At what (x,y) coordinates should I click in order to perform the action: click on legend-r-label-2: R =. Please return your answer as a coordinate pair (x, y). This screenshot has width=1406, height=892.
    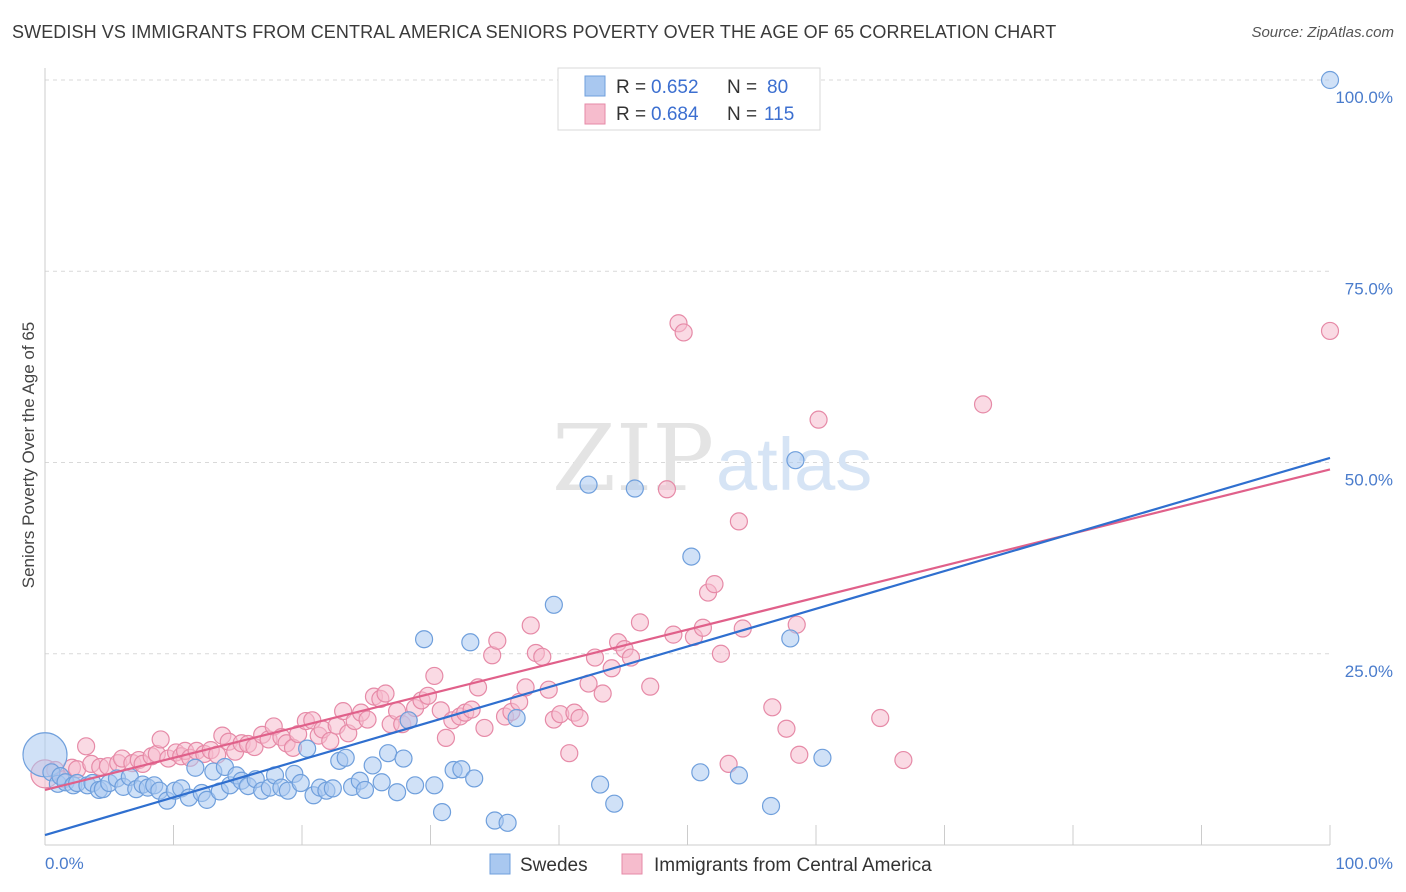
    Looking at the image, I should click on (631, 114).